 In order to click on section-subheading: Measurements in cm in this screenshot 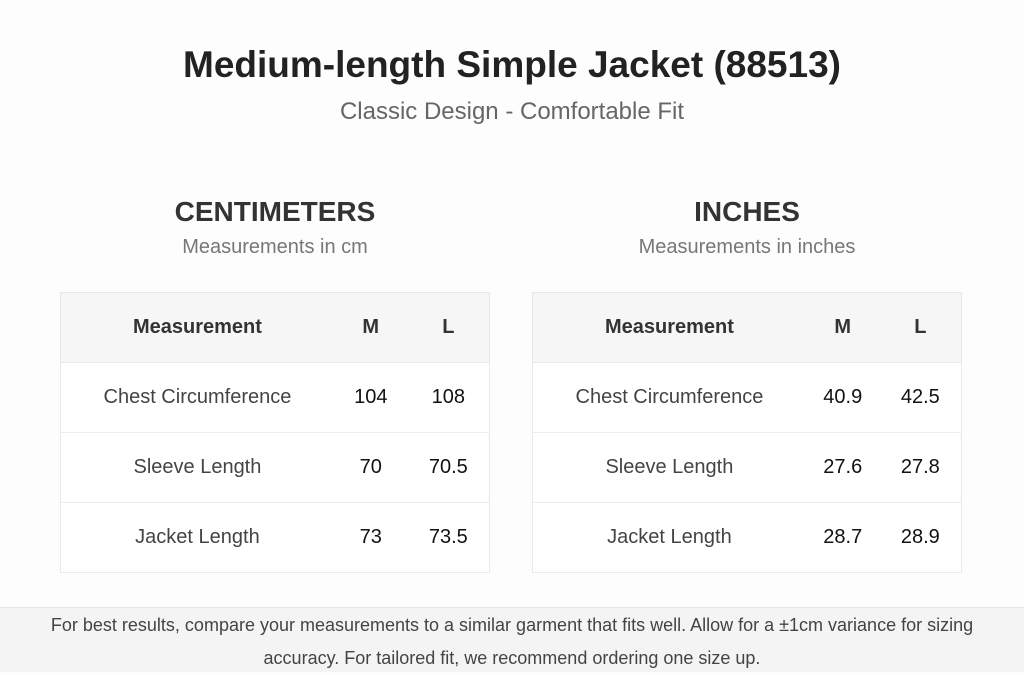, I will do `click(275, 247)`.